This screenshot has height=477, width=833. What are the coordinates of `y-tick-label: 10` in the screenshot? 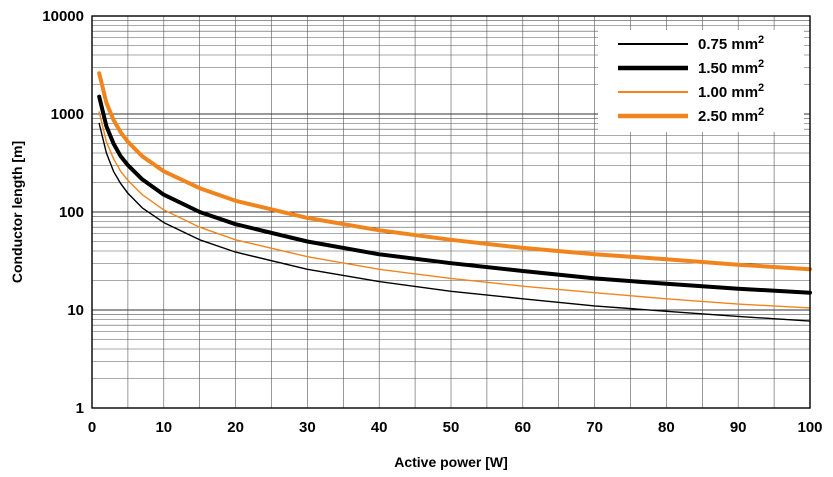 It's located at (75, 310).